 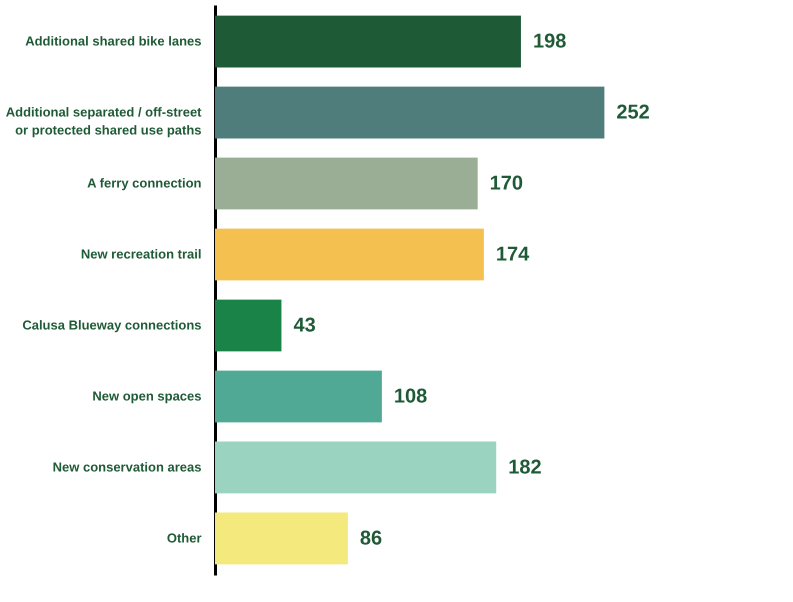 I want to click on y-tick-label: Additional separated / off-street or protected shared use paths, so click(x=104, y=121).